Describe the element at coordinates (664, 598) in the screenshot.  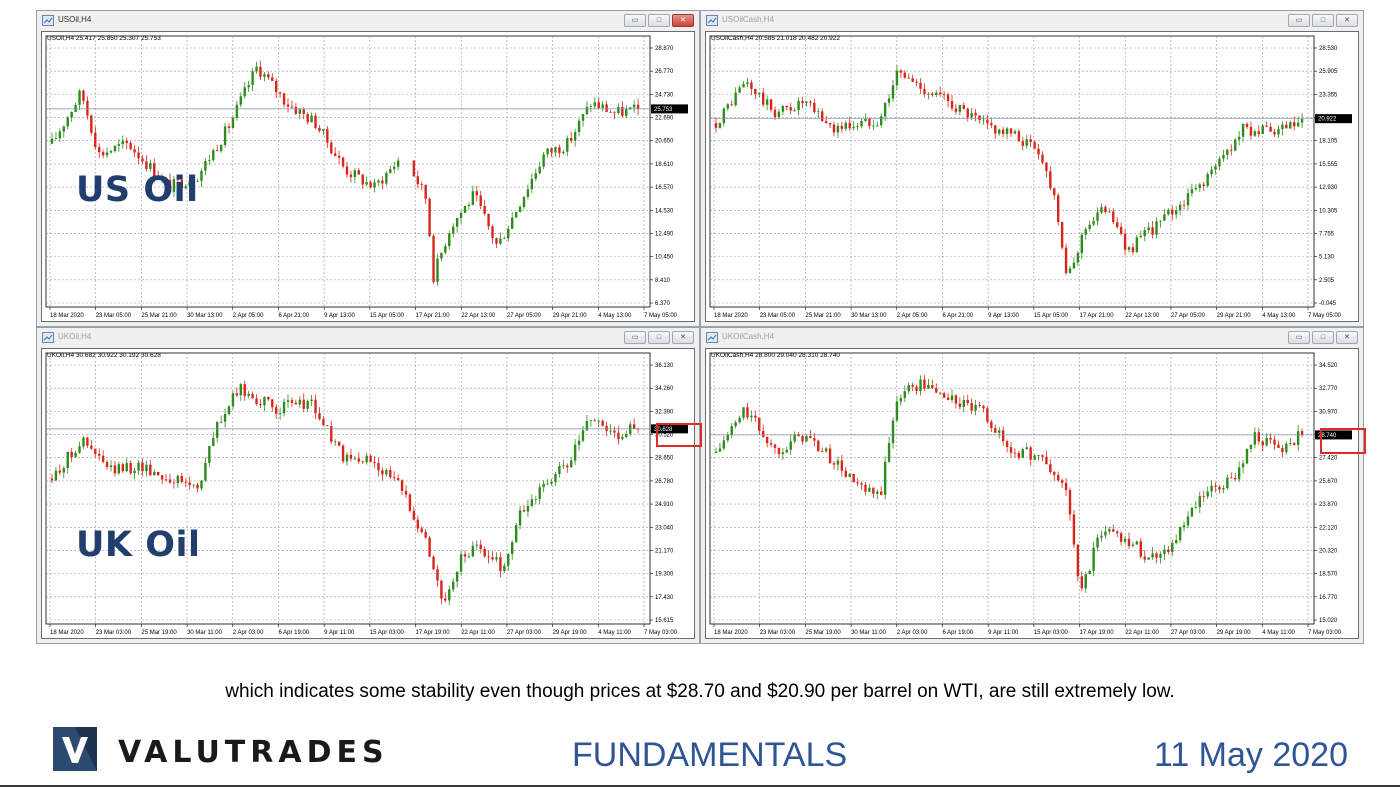
I see `y-tick-label: 17.430` at that location.